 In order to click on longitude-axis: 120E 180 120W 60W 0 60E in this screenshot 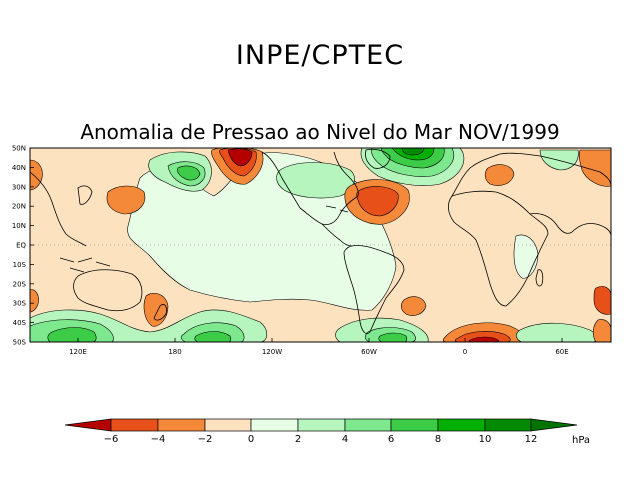, I will do `click(319, 347)`.